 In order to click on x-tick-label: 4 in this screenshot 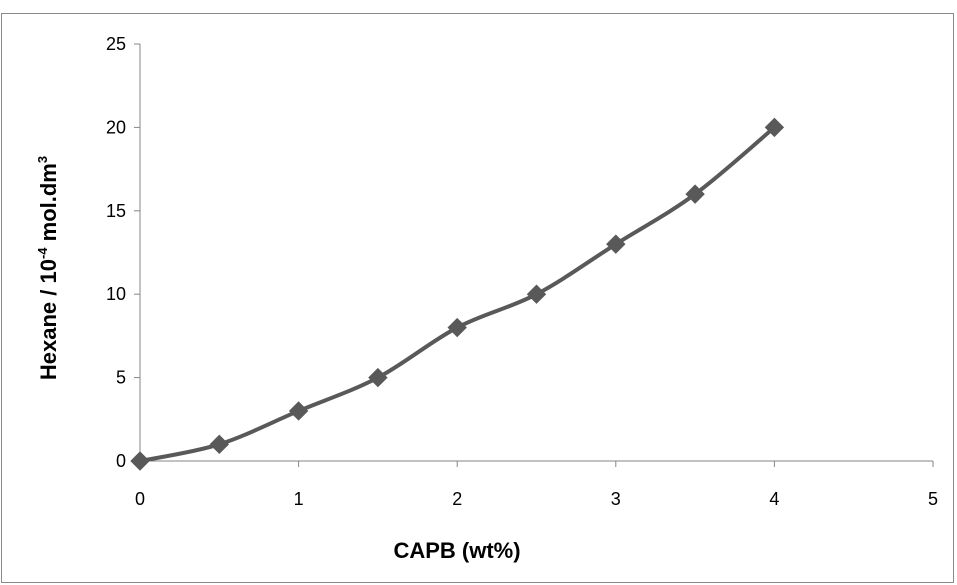, I will do `click(774, 499)`.